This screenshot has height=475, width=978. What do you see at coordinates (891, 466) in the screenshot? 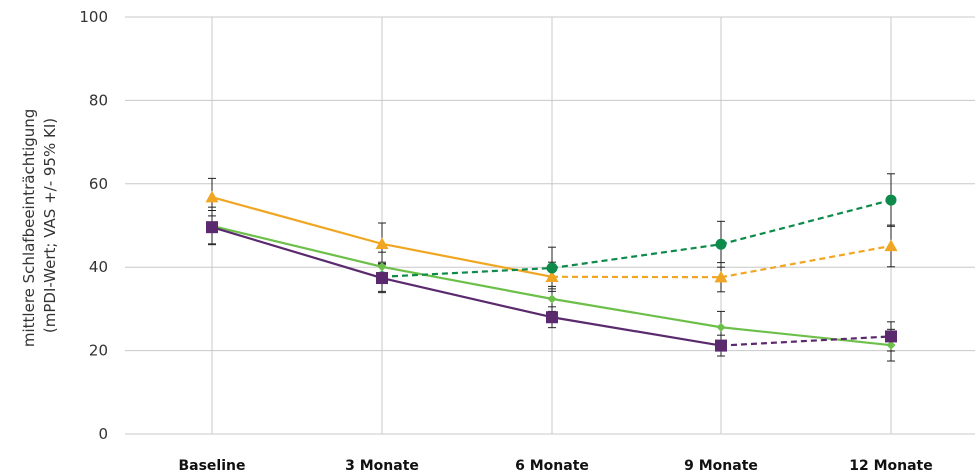
I see `x-tick-label: 12 Monate` at bounding box center [891, 466].